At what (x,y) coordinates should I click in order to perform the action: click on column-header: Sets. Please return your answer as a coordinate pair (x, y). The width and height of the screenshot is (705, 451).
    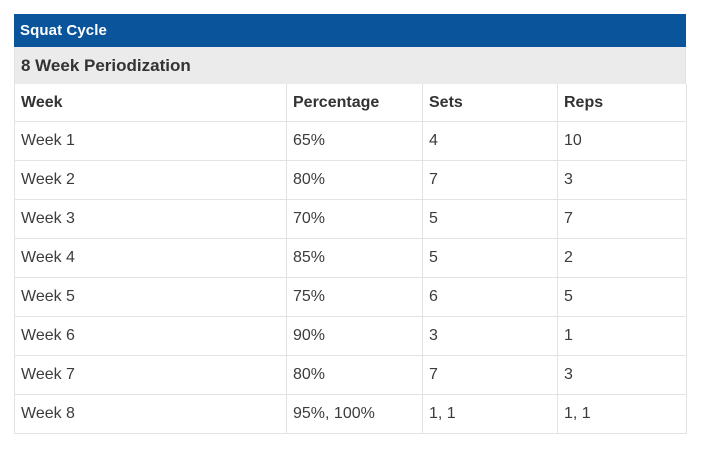
    Looking at the image, I should click on (490, 103).